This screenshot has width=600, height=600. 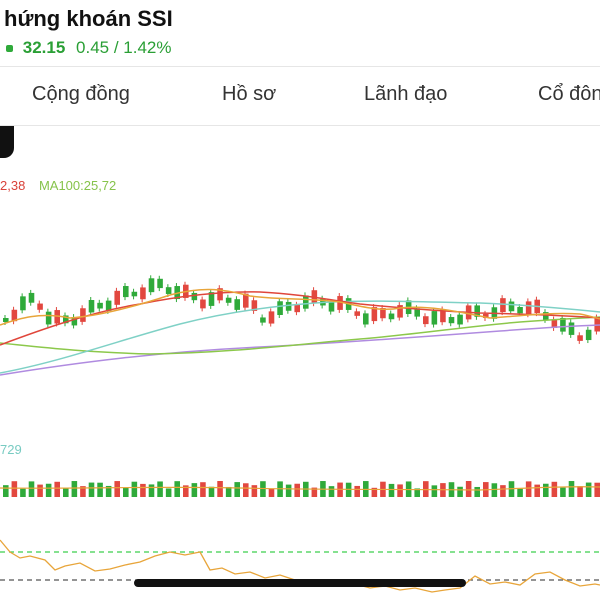 What do you see at coordinates (300, 583) in the screenshot?
I see `home-indicator` at bounding box center [300, 583].